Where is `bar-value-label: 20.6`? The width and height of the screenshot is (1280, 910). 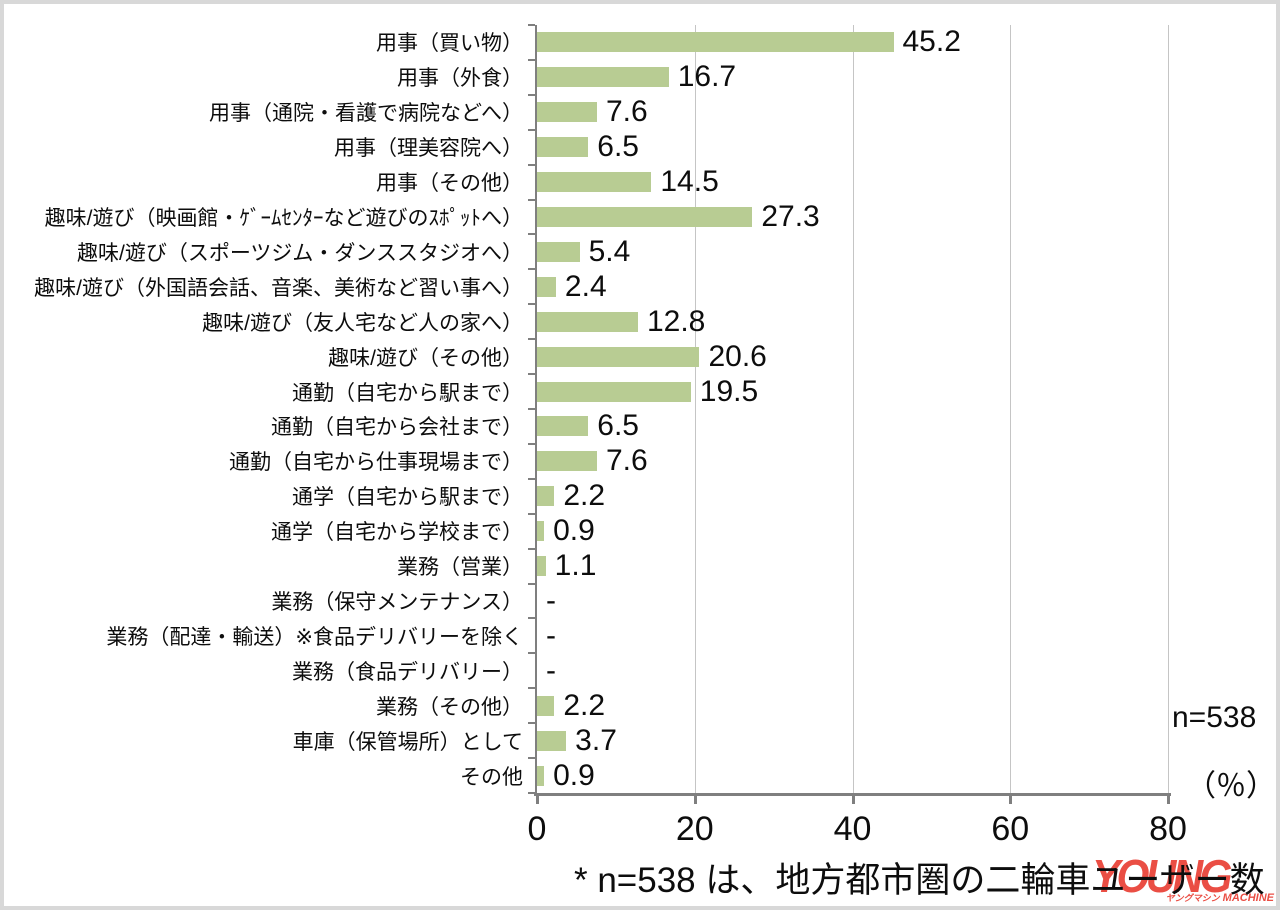
bar-value-label: 20.6 is located at coordinates (737, 356).